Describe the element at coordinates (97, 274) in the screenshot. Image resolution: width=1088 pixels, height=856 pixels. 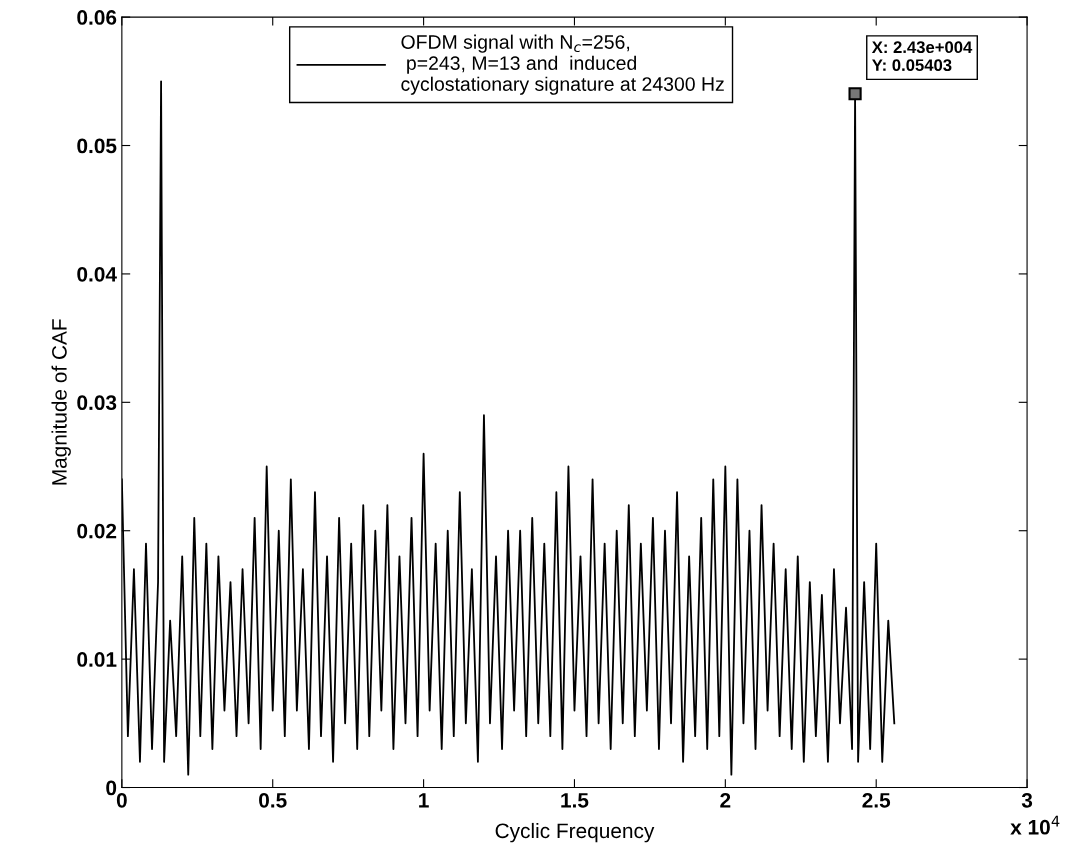
I see `y-tick-label: 0.04` at that location.